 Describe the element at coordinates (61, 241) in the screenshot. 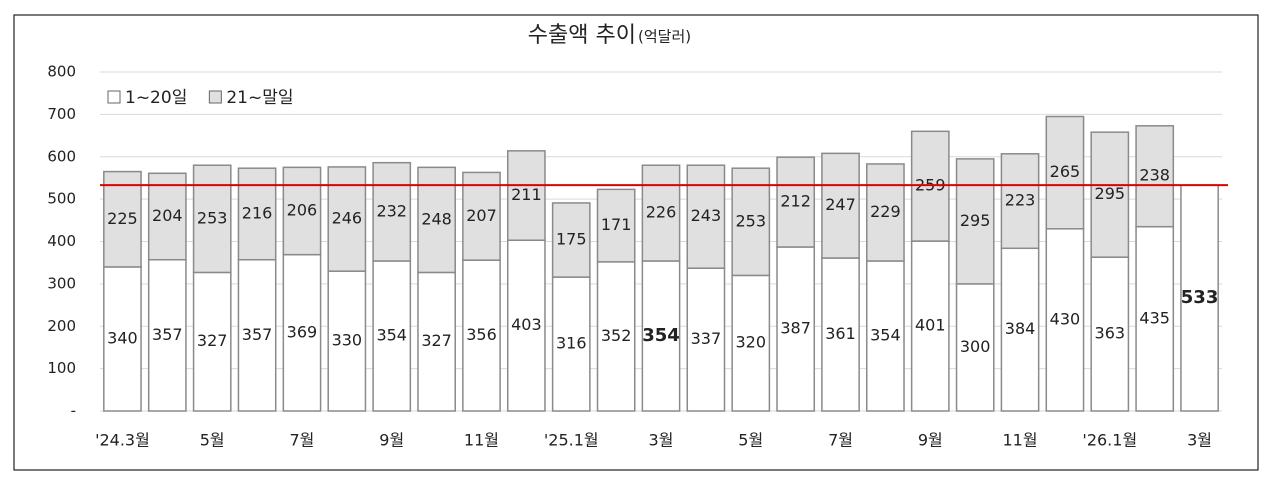

I see `y-tick-label: 400` at that location.